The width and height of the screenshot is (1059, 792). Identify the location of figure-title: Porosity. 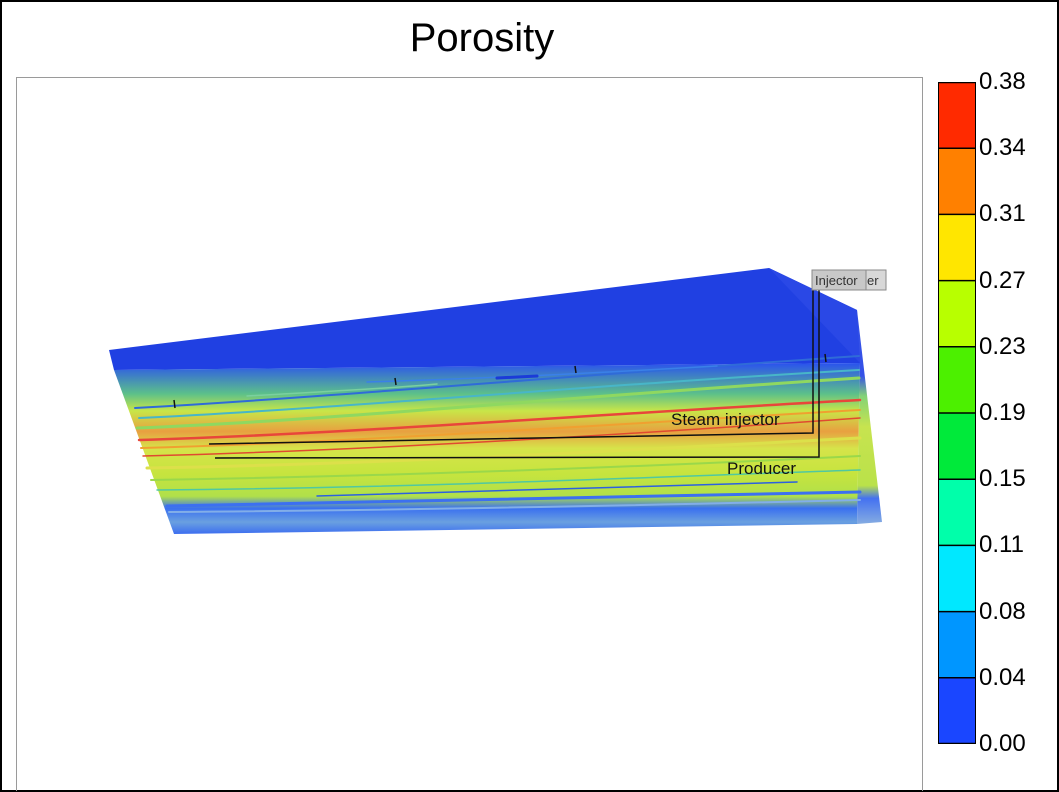
(482, 38).